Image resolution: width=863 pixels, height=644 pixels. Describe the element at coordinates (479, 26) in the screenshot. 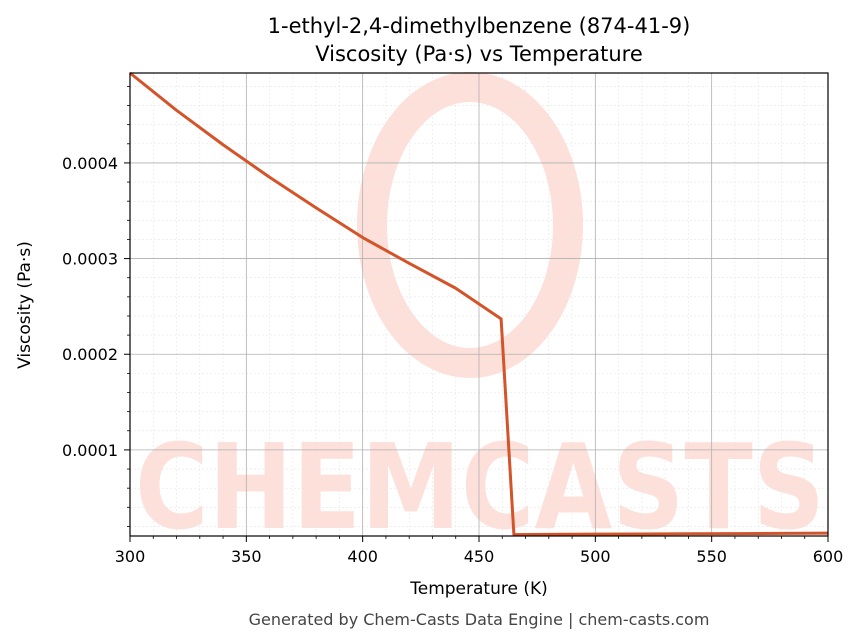

I see `chart-title: 1-ethyl-2,4-dimethylbenzene (874-41-9)` at that location.